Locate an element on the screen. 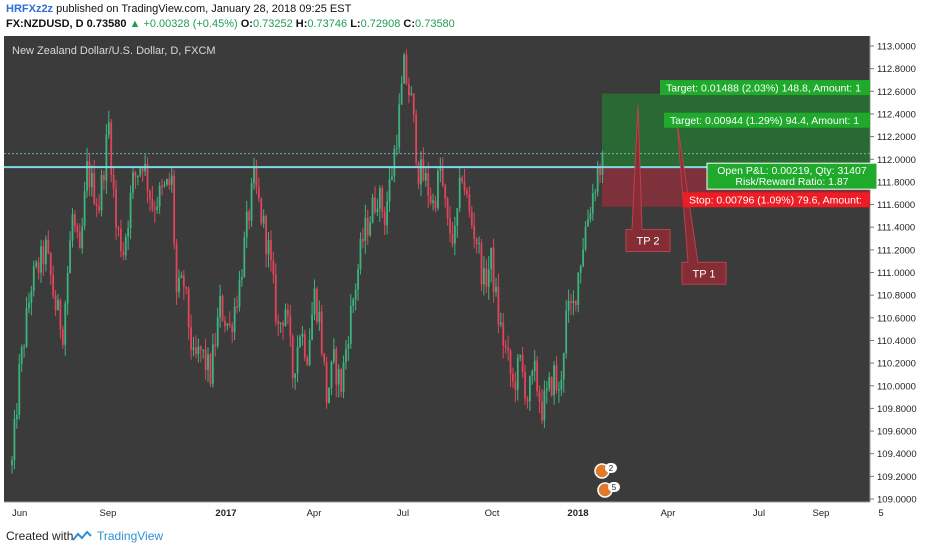 The height and width of the screenshot is (550, 932). target-2-label-box: Target: 0.00944 (1.29%) 94.4, Amount: 1 is located at coordinates (767, 120).